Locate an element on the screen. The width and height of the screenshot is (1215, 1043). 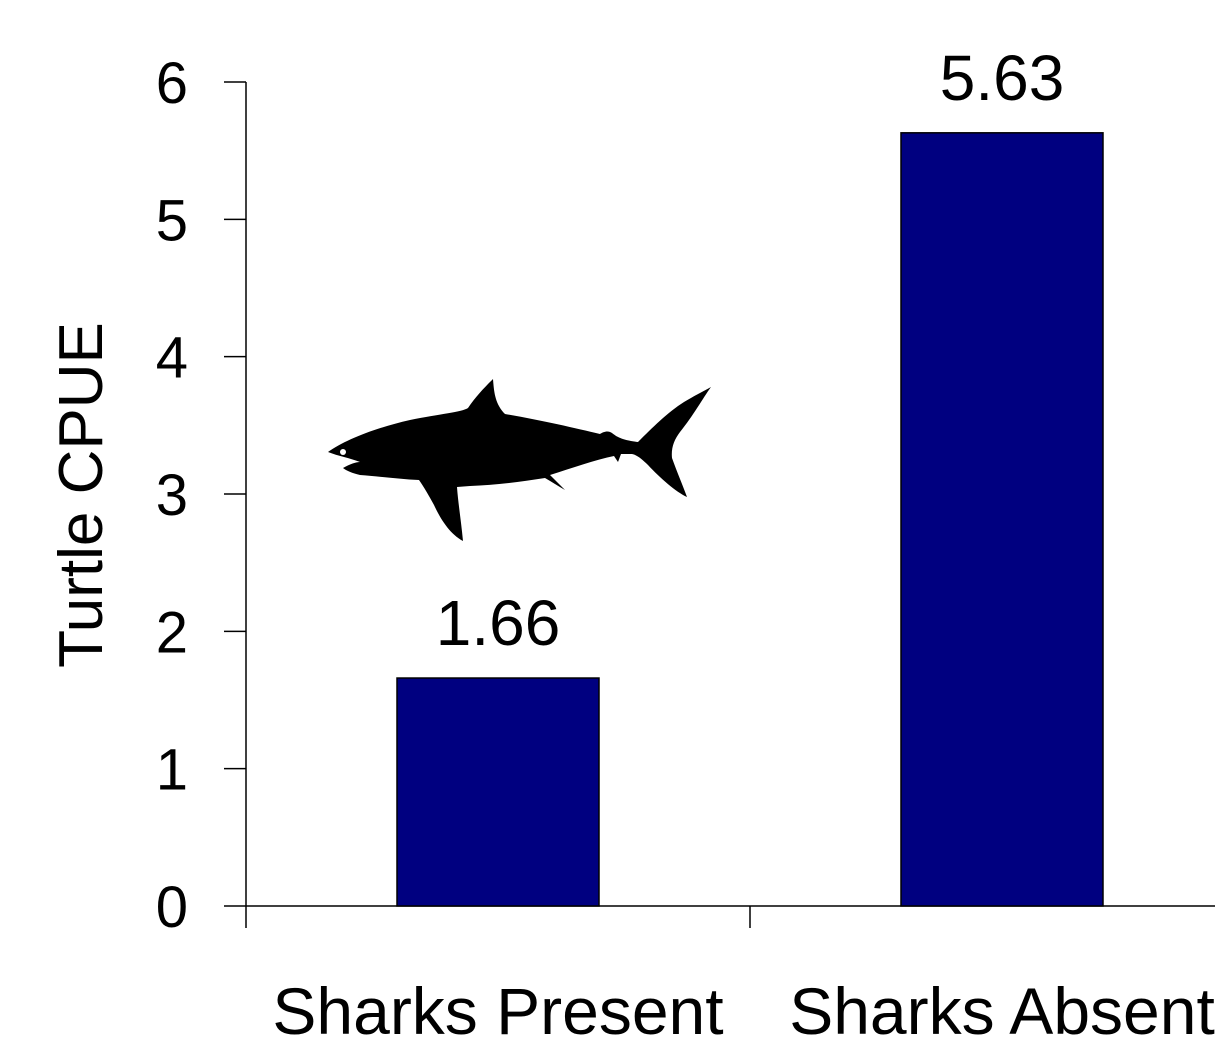
y-tick-label: 4 is located at coordinates (172, 358).